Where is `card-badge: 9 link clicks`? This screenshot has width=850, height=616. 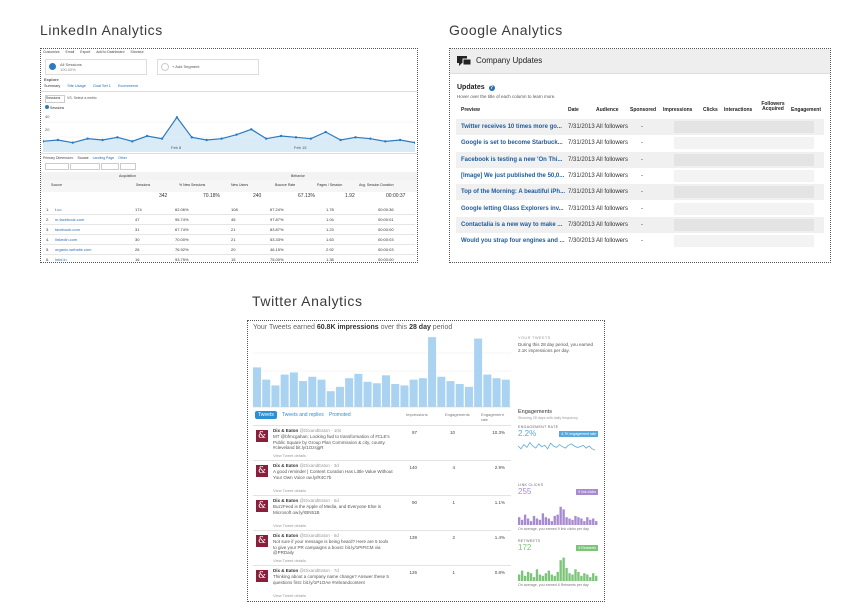 card-badge: 9 link clicks is located at coordinates (587, 492).